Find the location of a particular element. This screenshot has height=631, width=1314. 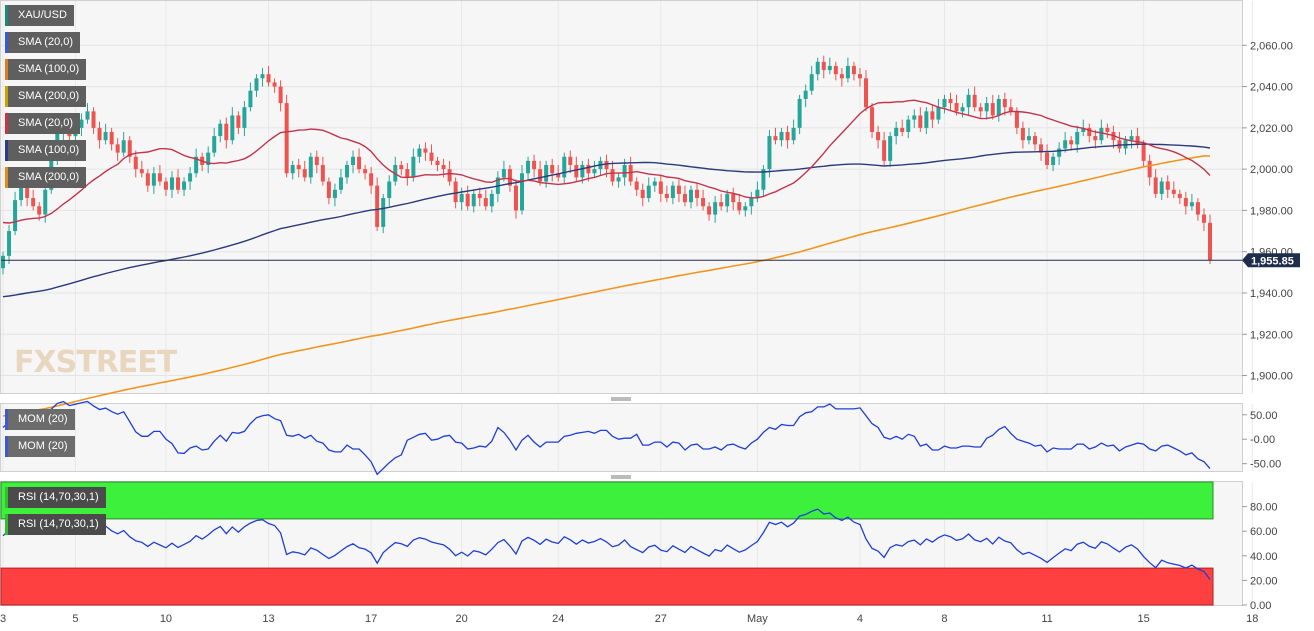

x-tick-label: 11 is located at coordinates (1046, 619).